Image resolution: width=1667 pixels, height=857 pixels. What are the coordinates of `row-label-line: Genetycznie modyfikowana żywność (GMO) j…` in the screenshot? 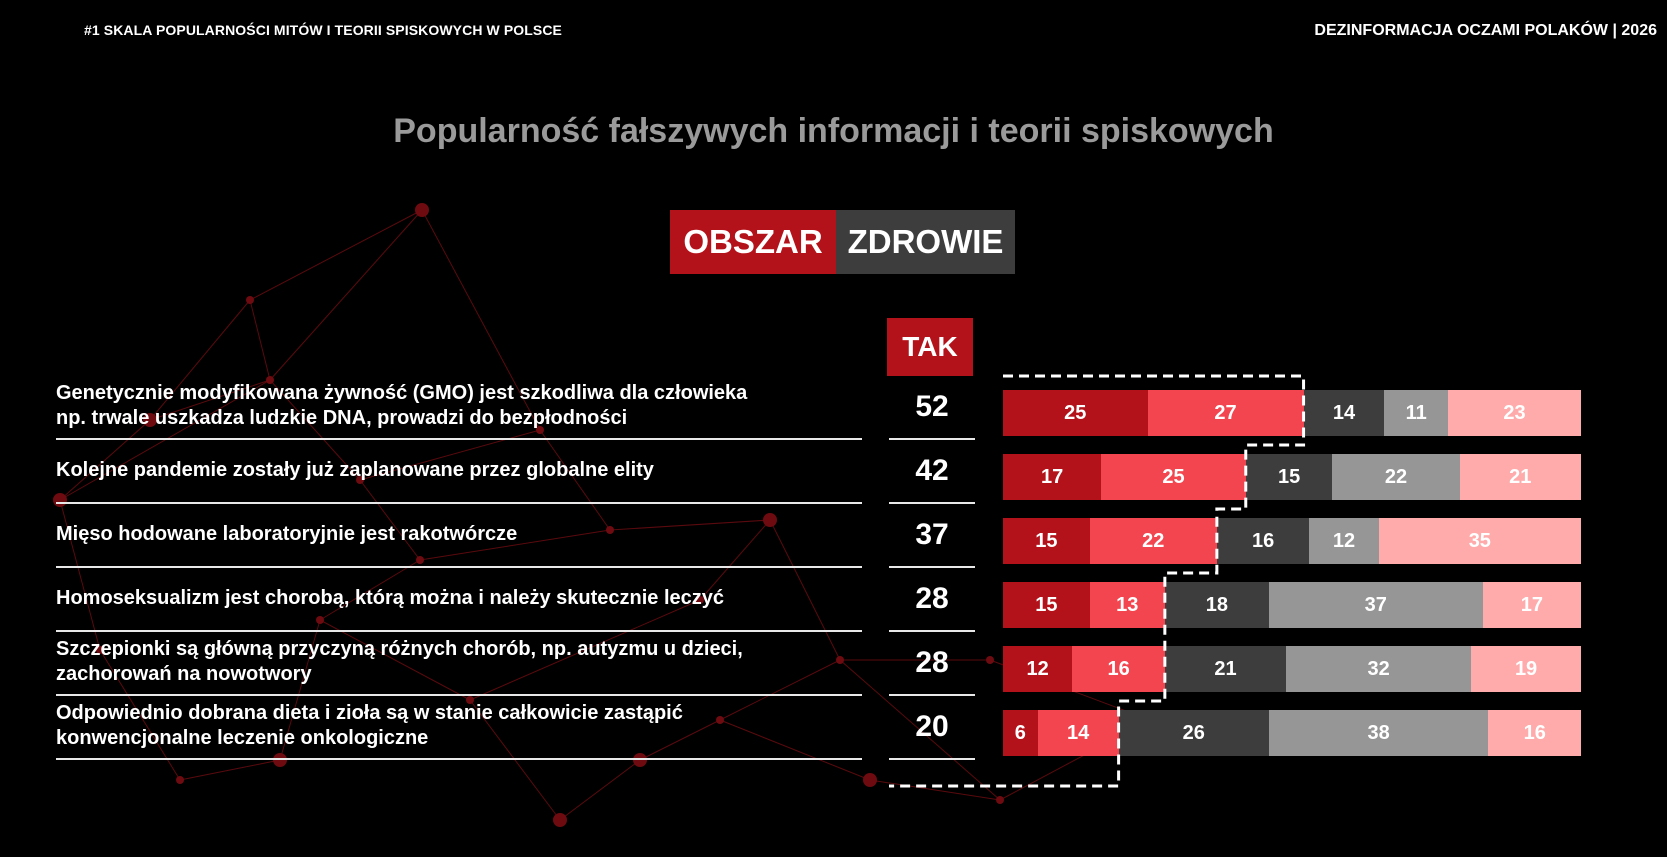 It's located at (402, 393).